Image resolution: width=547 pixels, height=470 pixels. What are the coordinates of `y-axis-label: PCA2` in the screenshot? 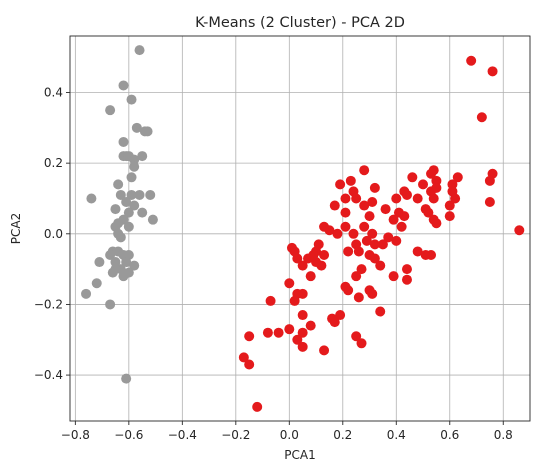 It's located at (16, 228).